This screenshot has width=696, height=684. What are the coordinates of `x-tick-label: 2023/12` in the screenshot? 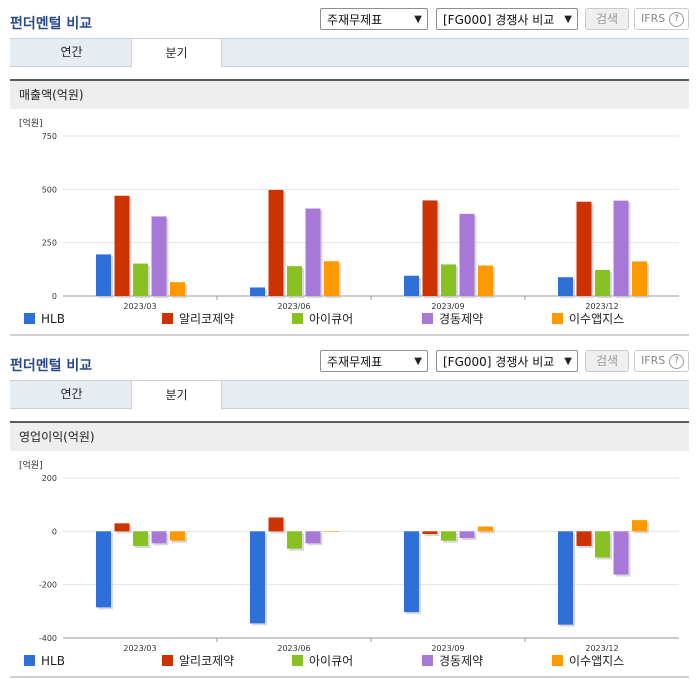 It's located at (601, 305).